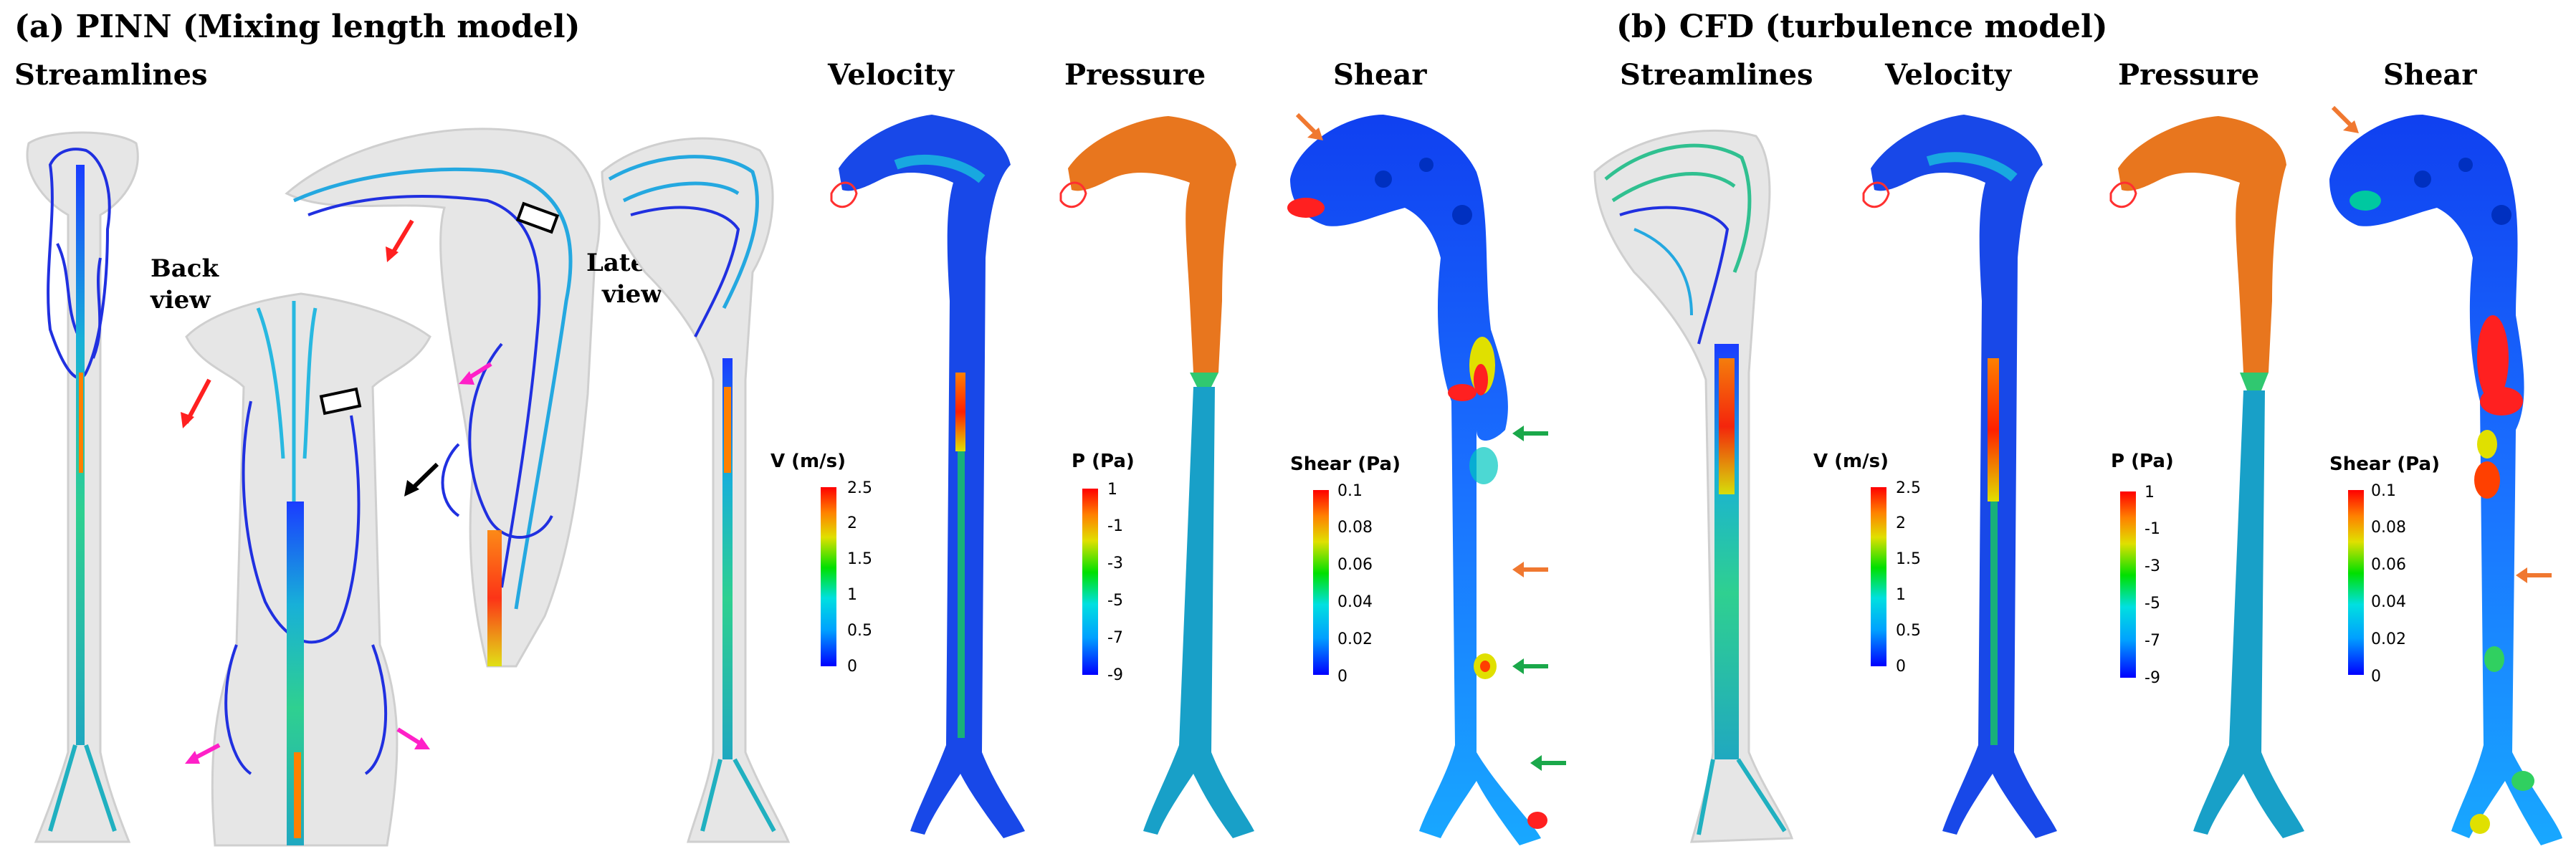  Describe the element at coordinates (1948, 75) in the screenshot. I see `panel-b-col-velocity: Velocity` at that location.